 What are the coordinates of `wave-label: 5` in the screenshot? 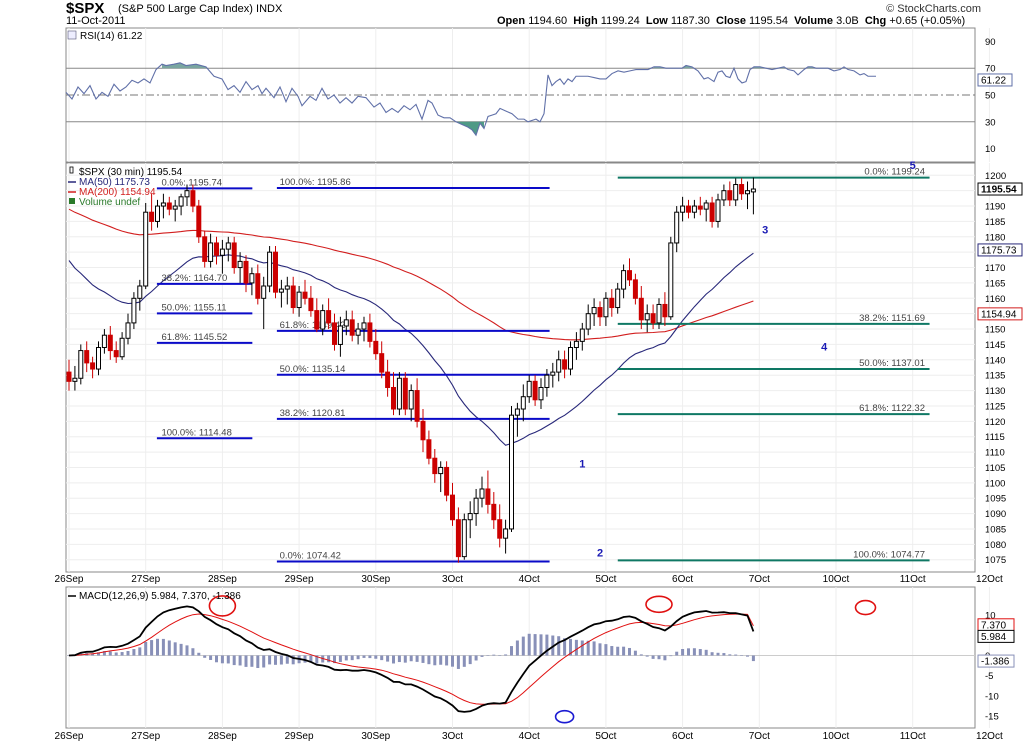 It's located at (913, 166).